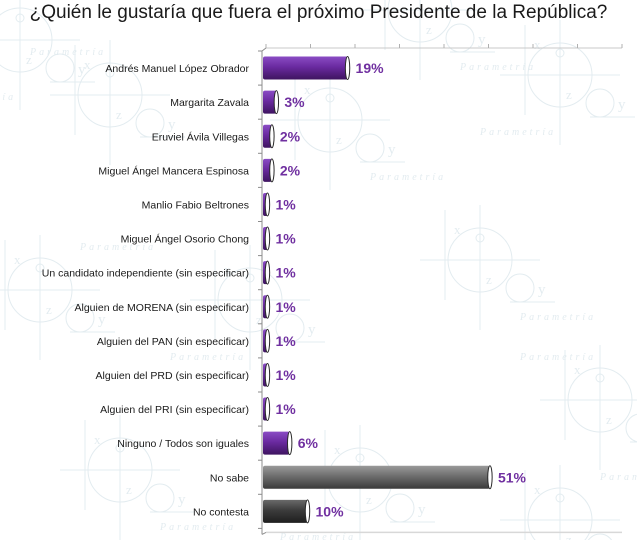 The width and height of the screenshot is (637, 540). I want to click on bar-row: Manlio Fabio Beltrones 1%, so click(219, 204).